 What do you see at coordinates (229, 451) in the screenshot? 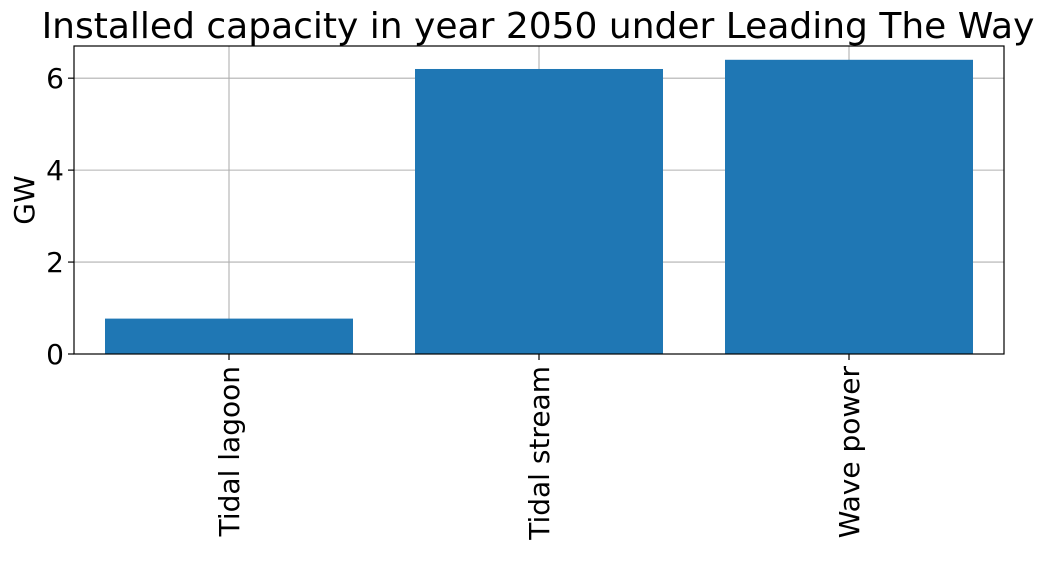
I see `x-tick-label: Tidal lagoon` at bounding box center [229, 451].